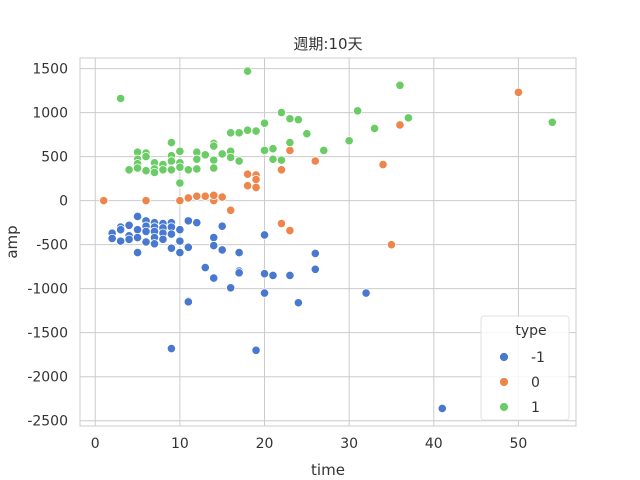 This screenshot has height=480, width=640. Describe the element at coordinates (47, 290) in the screenshot. I see `y-tick-label: -1000` at that location.